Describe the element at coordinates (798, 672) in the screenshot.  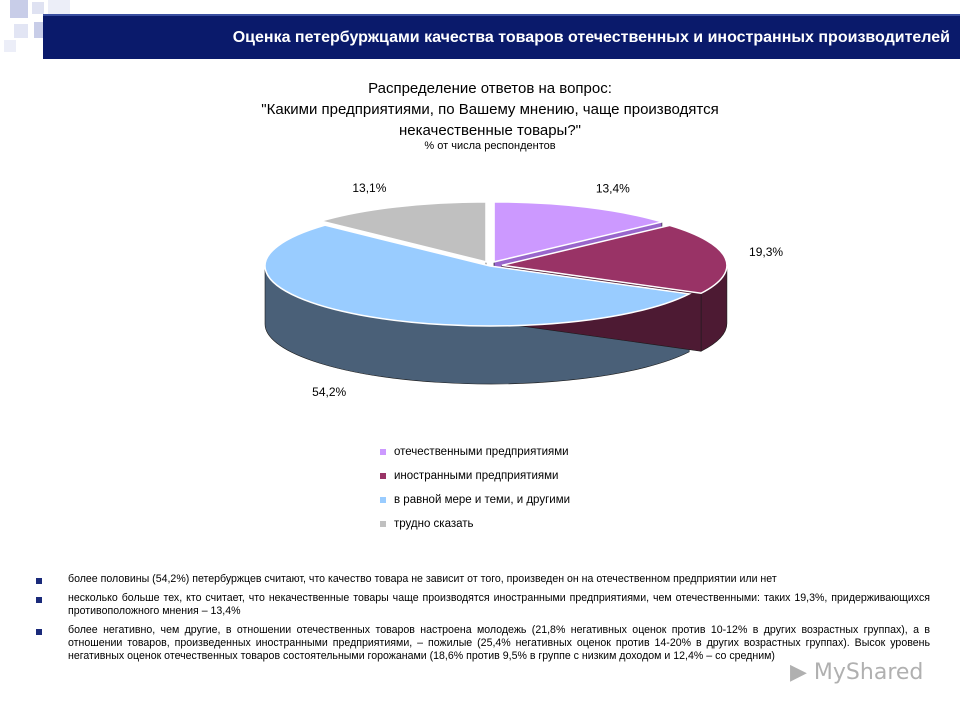
I see `play-icon: ▶` at that location.